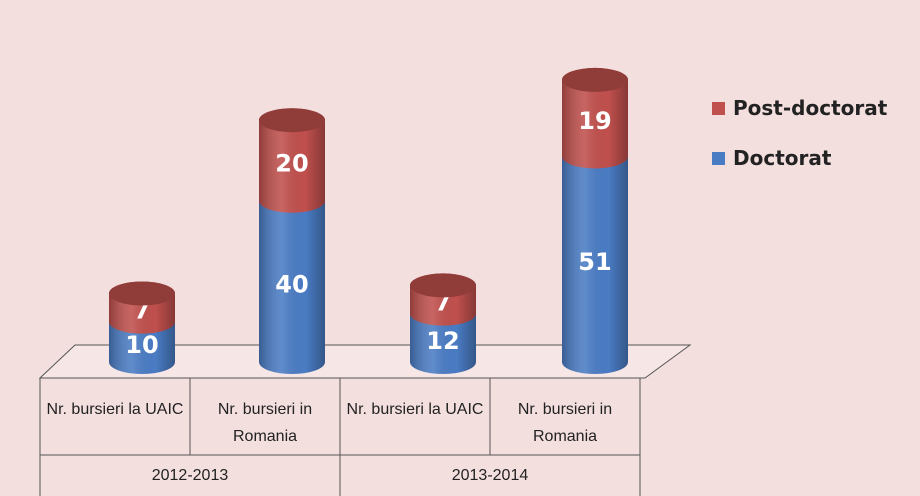 This screenshot has width=920, height=496. I want to click on value-label: 40, so click(291, 284).